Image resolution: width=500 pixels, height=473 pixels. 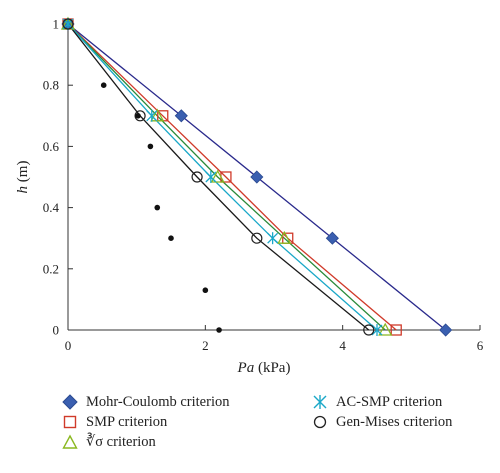 What do you see at coordinates (389, 401) in the screenshot?
I see `legend-label: AC-SMP criterion` at bounding box center [389, 401].